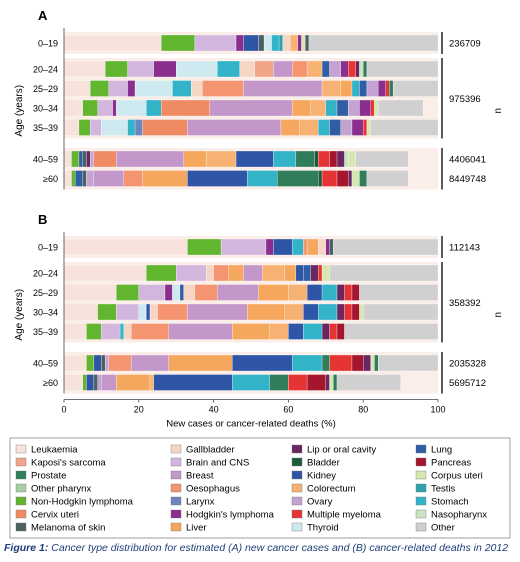  Describe the element at coordinates (324, 159) in the screenshot. I see `panel-a-bar-40-59-multiple-myeloma` at that location.